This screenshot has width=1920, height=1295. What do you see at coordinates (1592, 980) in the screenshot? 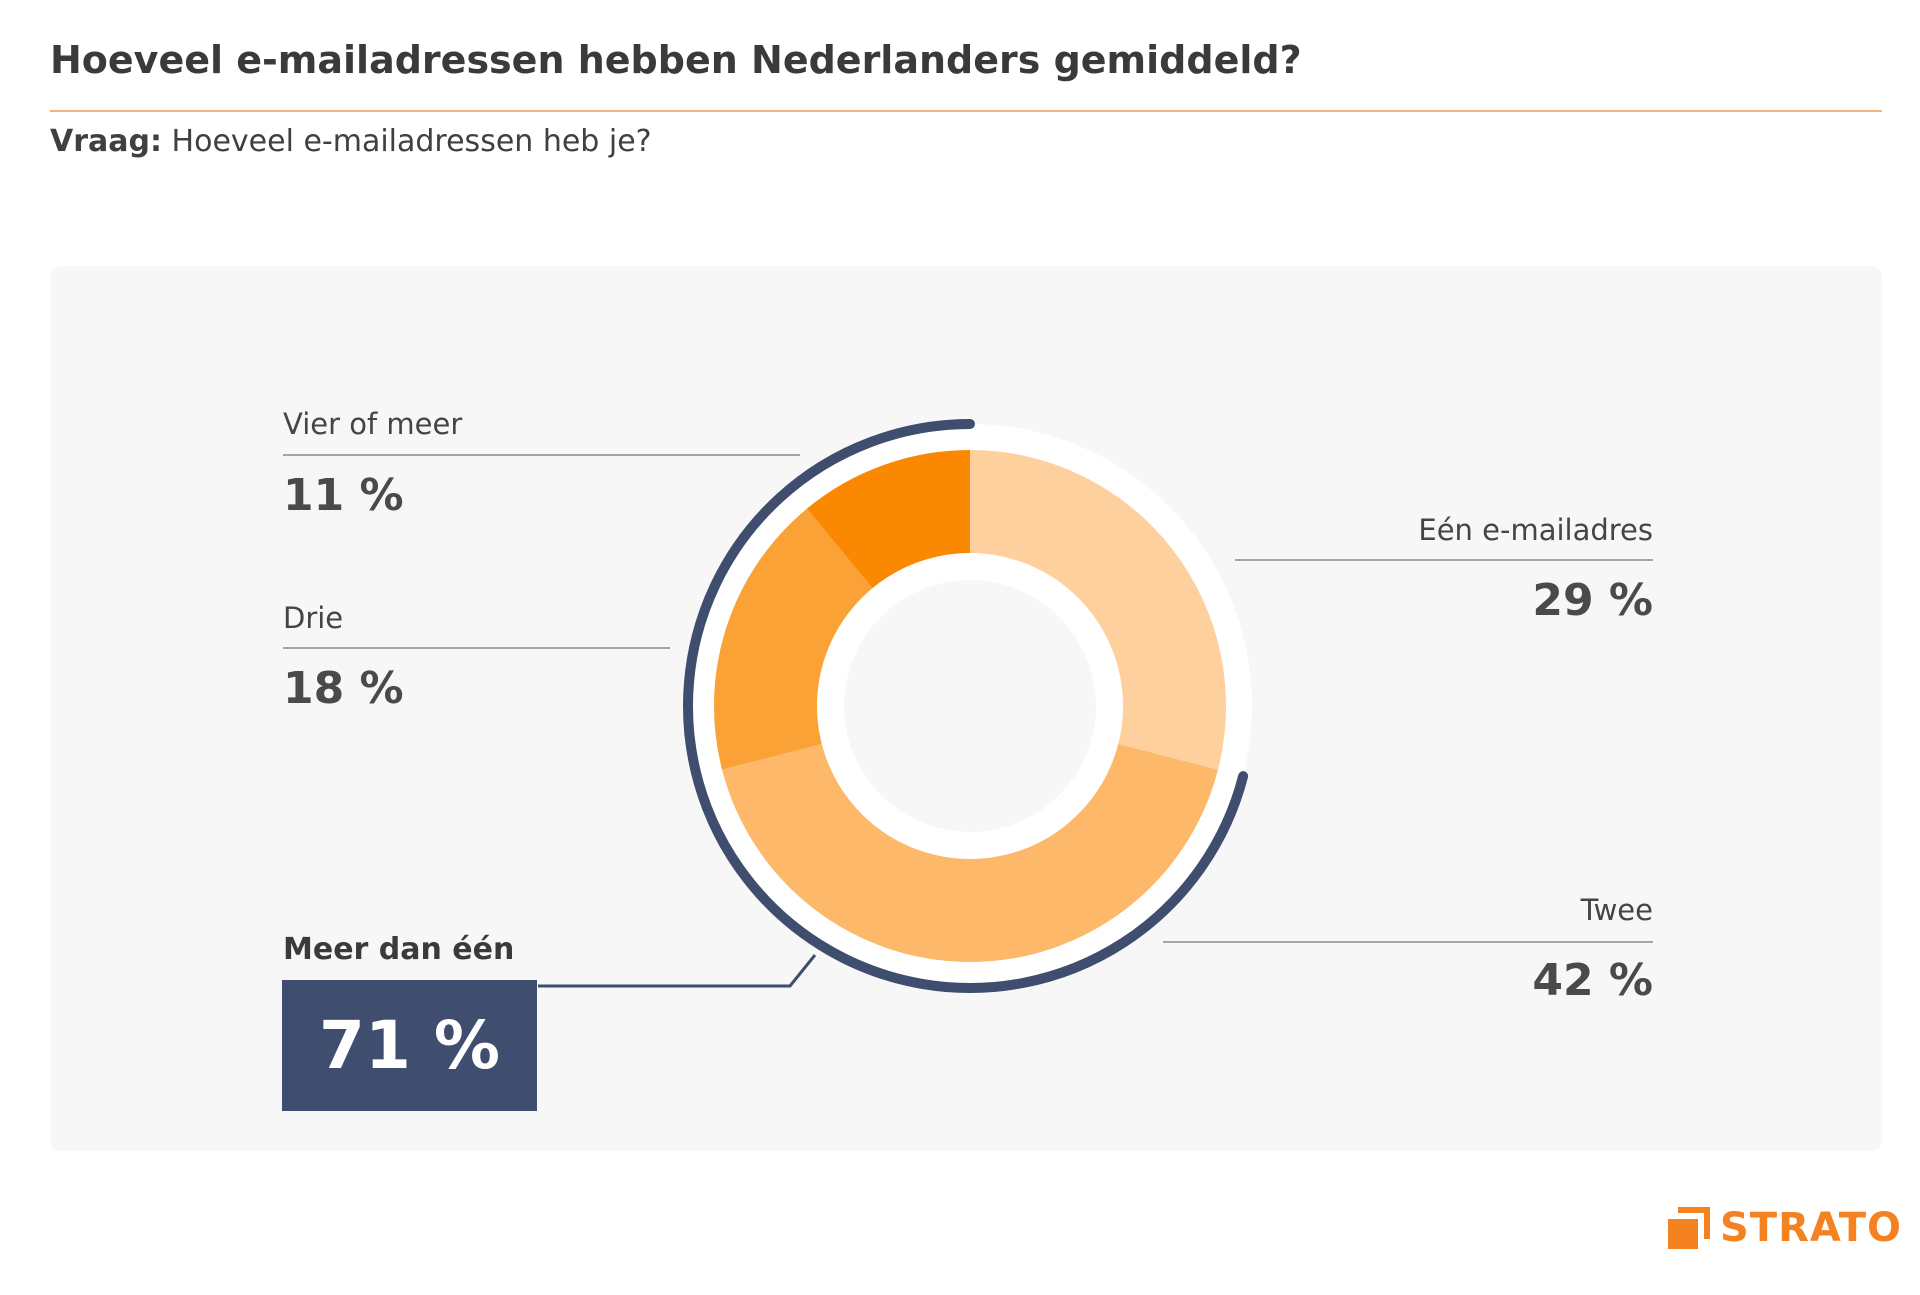
I see `value-twee: 42 %` at bounding box center [1592, 980].